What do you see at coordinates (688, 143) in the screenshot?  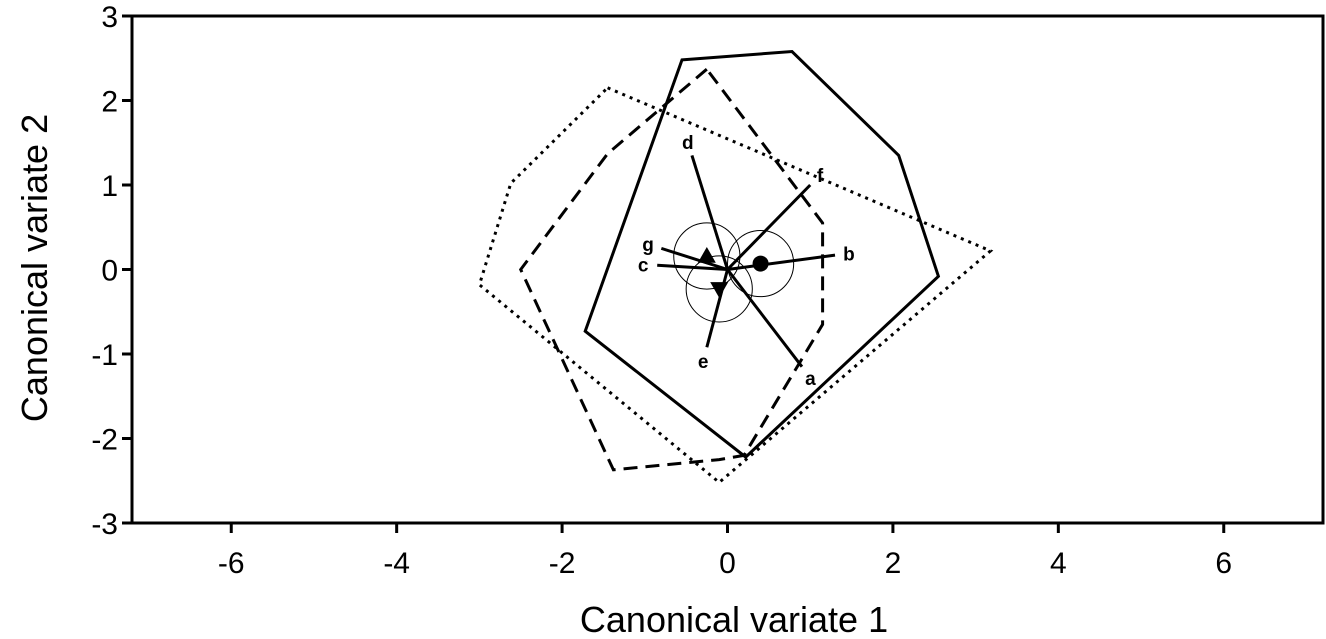 I see `vector-label-d: d` at bounding box center [688, 143].